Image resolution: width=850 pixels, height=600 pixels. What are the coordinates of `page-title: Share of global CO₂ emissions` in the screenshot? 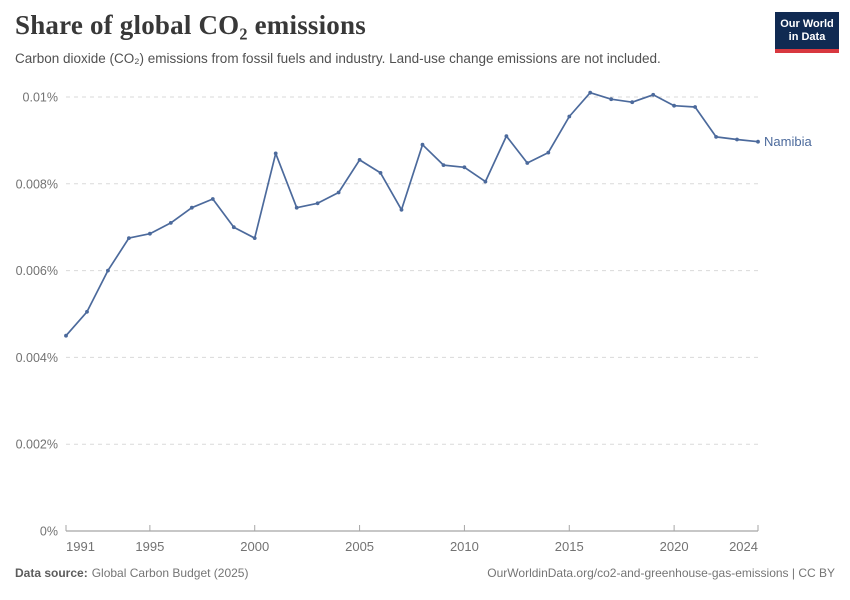 It's located at (190, 25).